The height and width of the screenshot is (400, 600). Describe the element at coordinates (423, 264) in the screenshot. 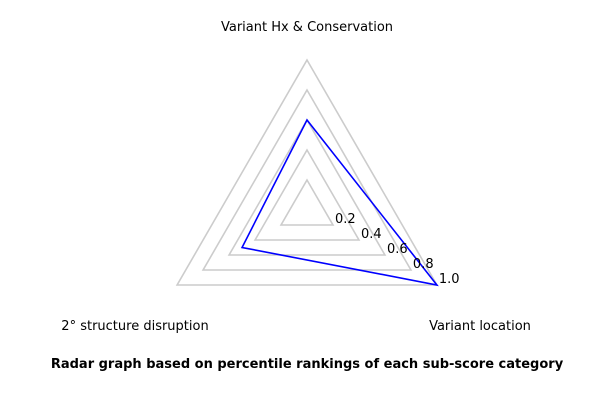

I see `tick-label-4: 0.8` at that location.